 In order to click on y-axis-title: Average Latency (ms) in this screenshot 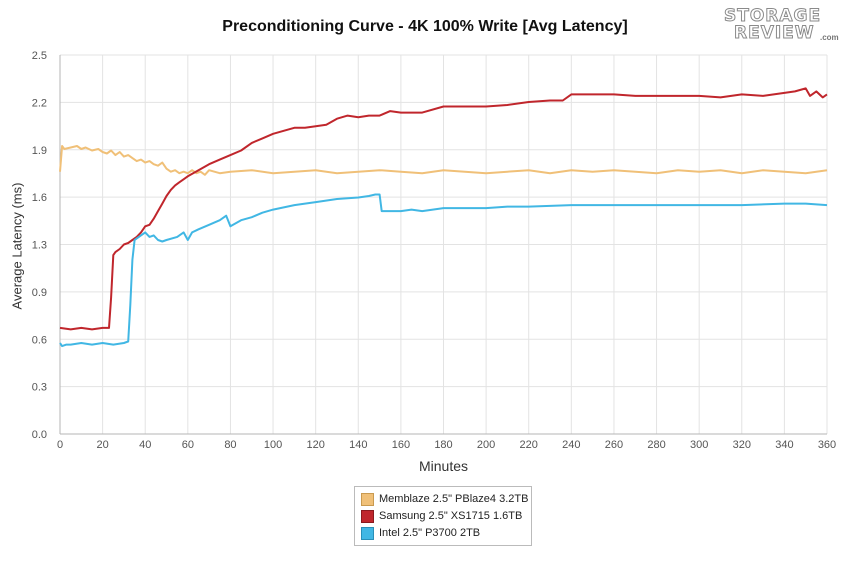, I will do `click(17, 246)`.